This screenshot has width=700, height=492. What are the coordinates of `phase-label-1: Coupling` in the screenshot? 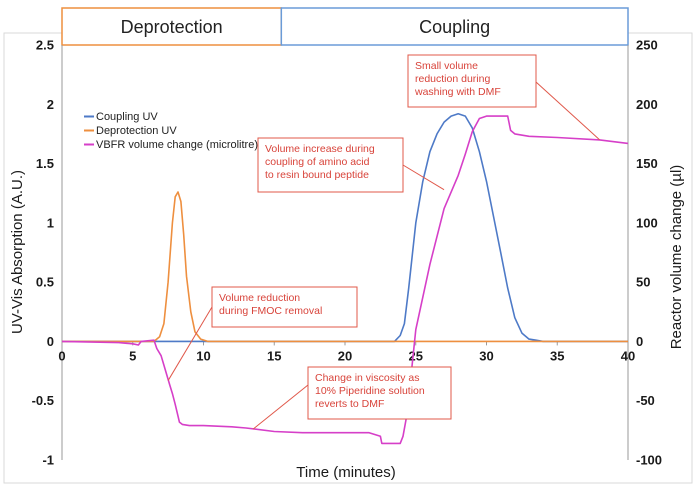 It's located at (454, 27).